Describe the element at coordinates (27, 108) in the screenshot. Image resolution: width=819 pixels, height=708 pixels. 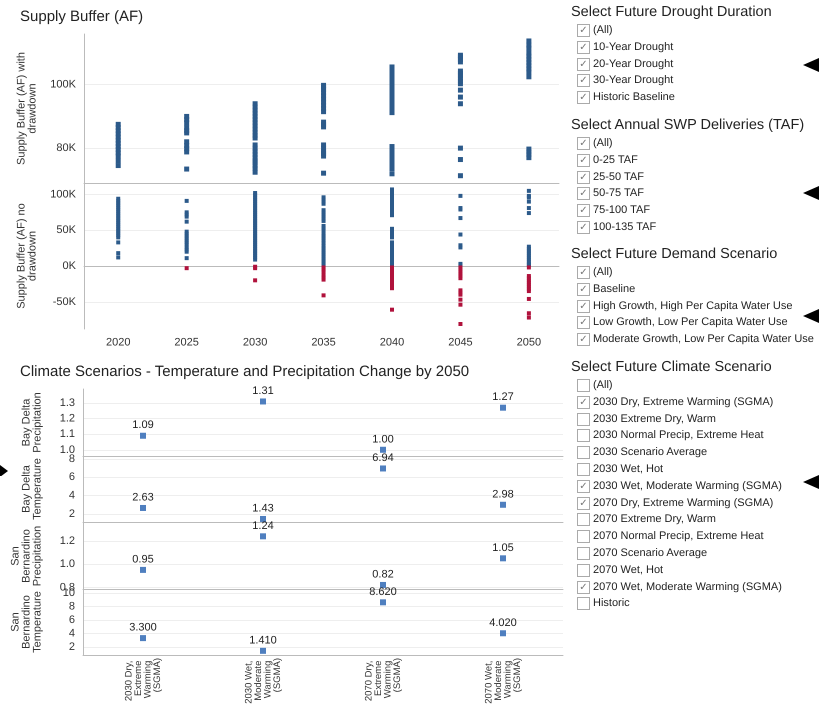
I see `y-axis-title: Supply Buffer (AF) with drawdown` at that location.